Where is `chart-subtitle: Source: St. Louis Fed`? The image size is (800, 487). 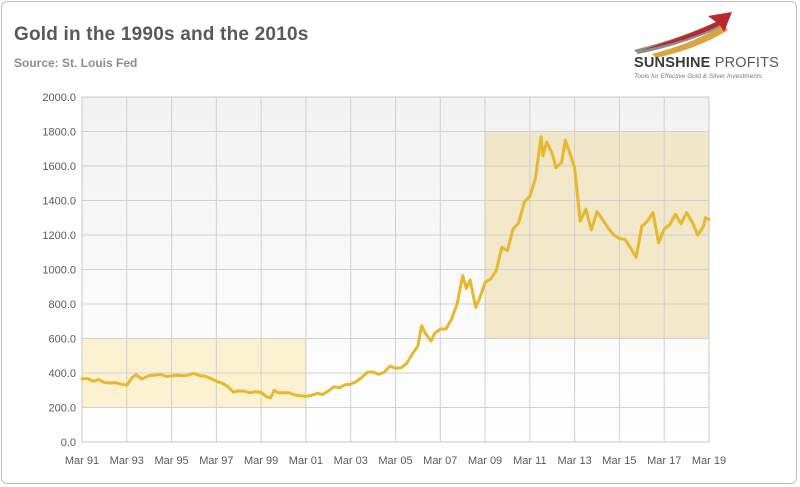 chart-subtitle: Source: St. Louis Fed is located at coordinates (76, 63).